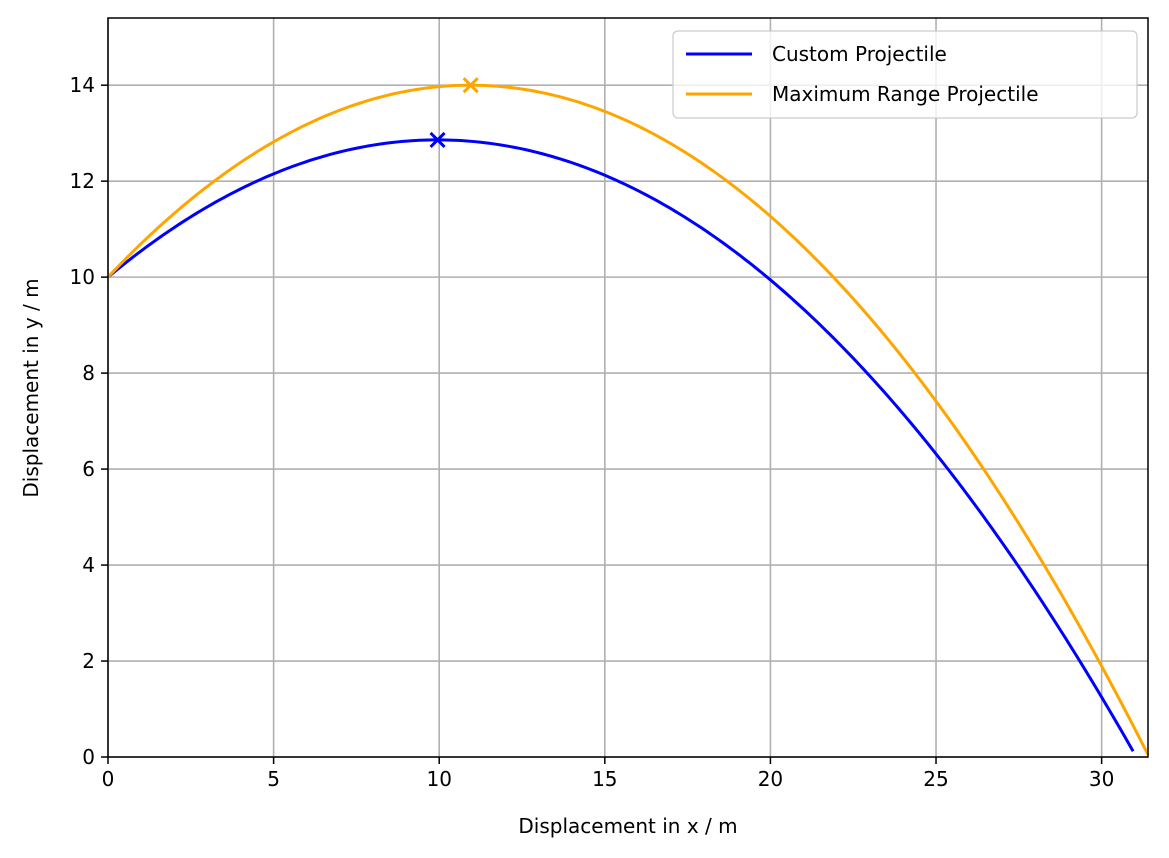 Image resolution: width=1169 pixels, height=858 pixels. Describe the element at coordinates (273, 779) in the screenshot. I see `x-tick-label: 5` at that location.